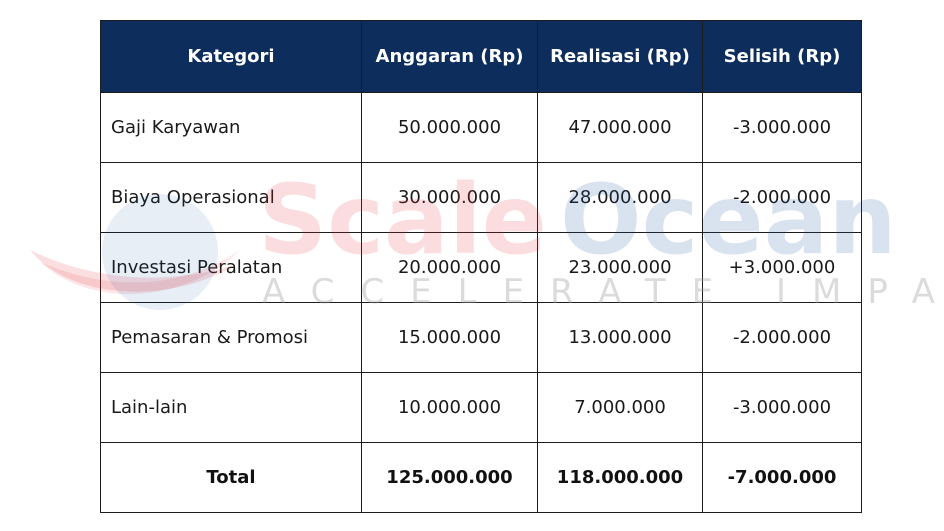  Describe the element at coordinates (449, 127) in the screenshot. I see `cell-anggaran: 50.000.000` at that location.